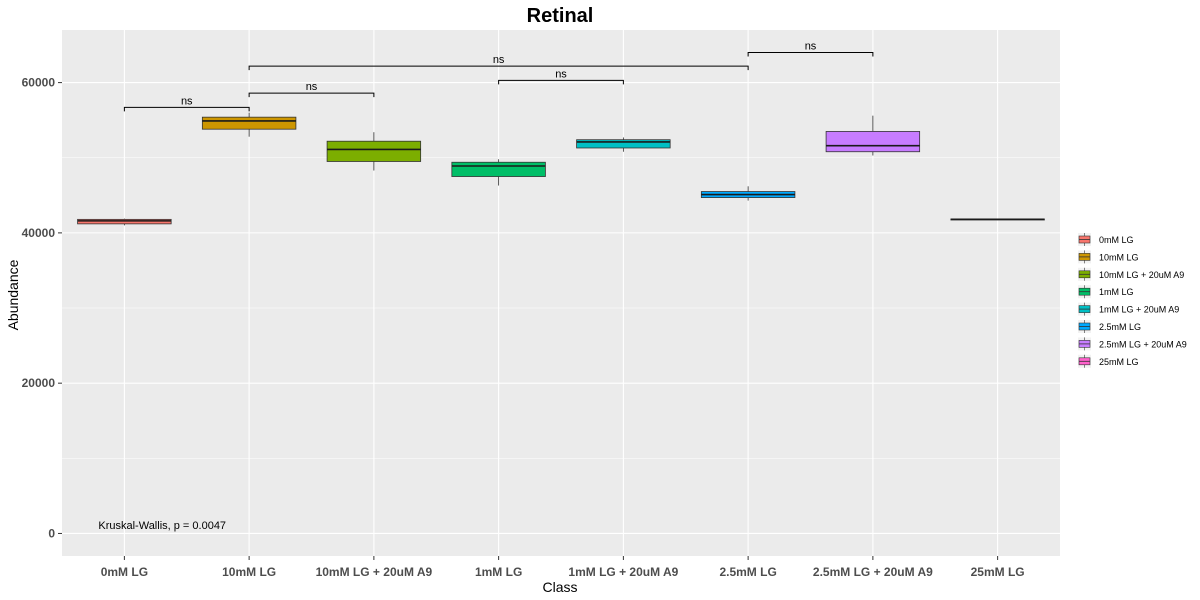 The image size is (1200, 600). I want to click on legend-label: 1mM LG + 20uM A9, so click(1139, 310).